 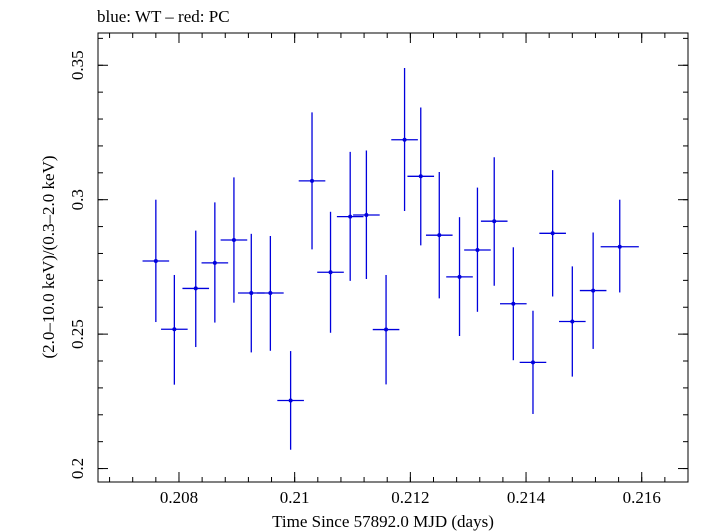 What do you see at coordinates (48, 256) in the screenshot?
I see `y-axis-label: (2.0–10.0 keV)/(0.3–2.0 keV)` at bounding box center [48, 256].